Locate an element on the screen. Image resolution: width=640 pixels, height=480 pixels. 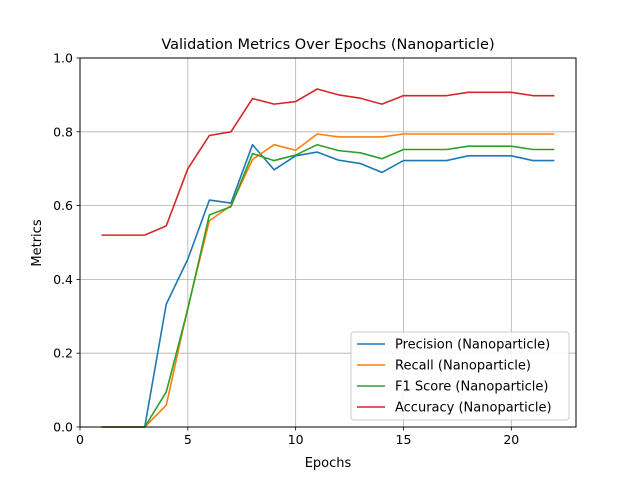
y-tick-label: 0.2 is located at coordinates (63, 353).